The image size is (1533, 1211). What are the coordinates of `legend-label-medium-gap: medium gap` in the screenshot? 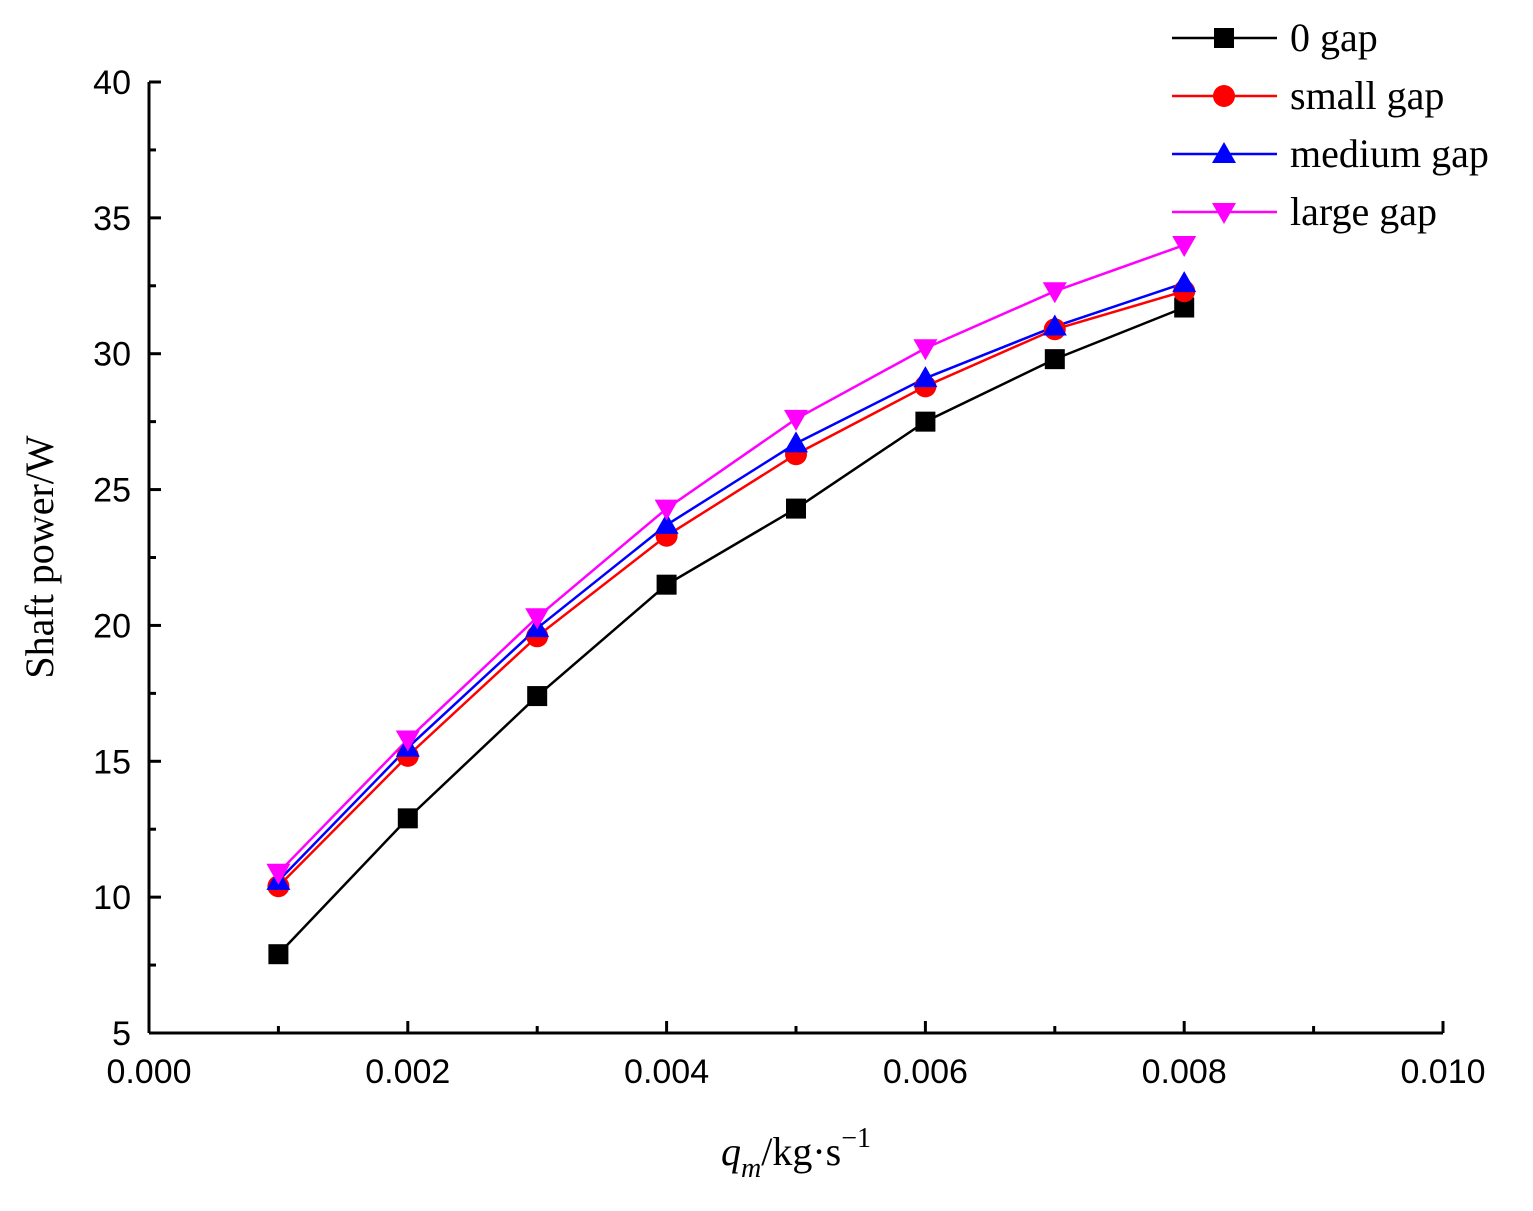 It's located at (1389, 153).